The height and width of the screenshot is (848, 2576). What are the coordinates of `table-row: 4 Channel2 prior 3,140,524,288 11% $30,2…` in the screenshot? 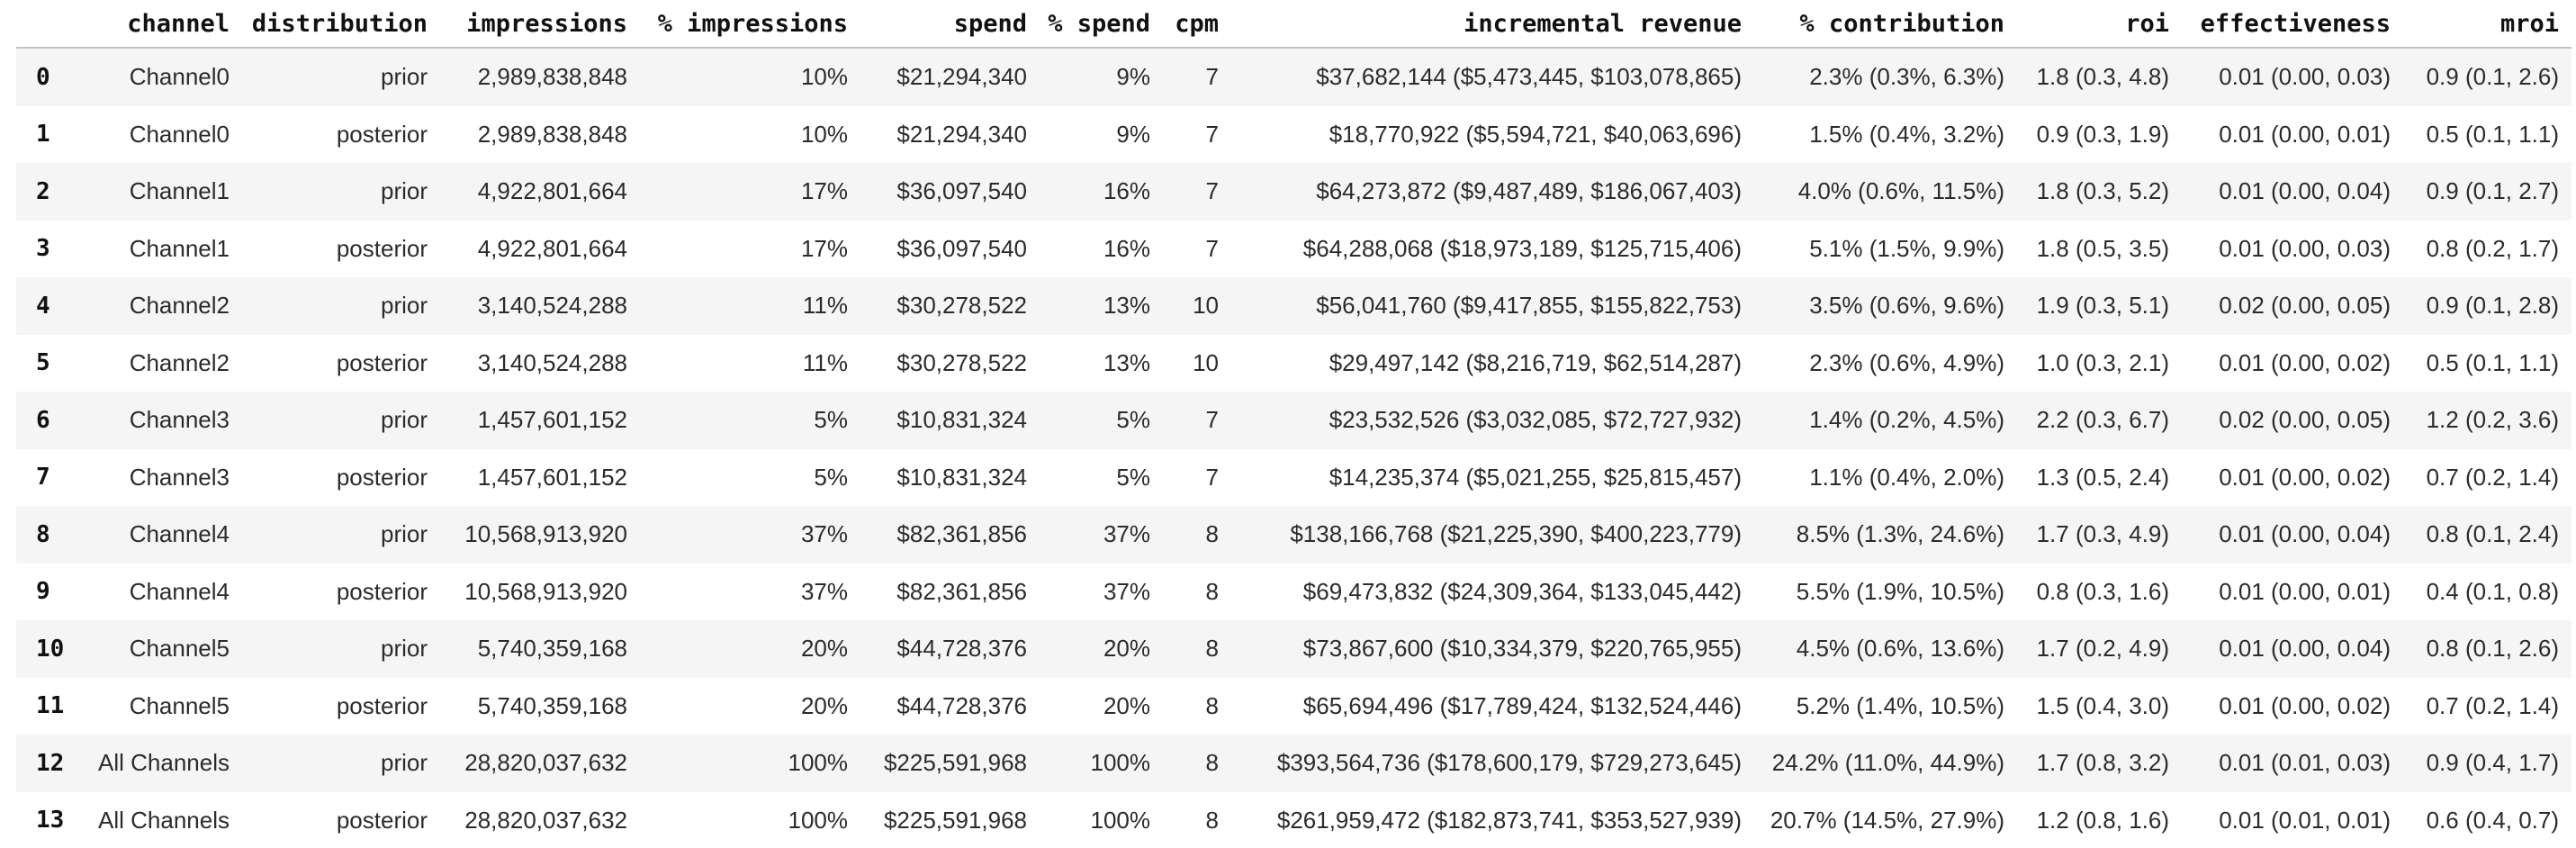 It's located at (1293, 306).